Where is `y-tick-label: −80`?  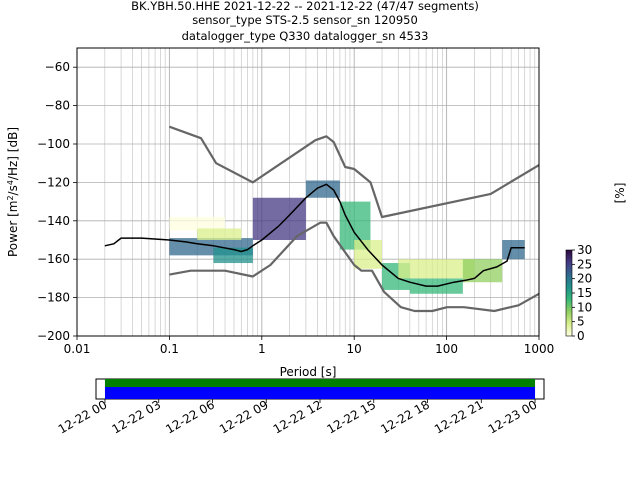
y-tick-label: −80 is located at coordinates (57, 106).